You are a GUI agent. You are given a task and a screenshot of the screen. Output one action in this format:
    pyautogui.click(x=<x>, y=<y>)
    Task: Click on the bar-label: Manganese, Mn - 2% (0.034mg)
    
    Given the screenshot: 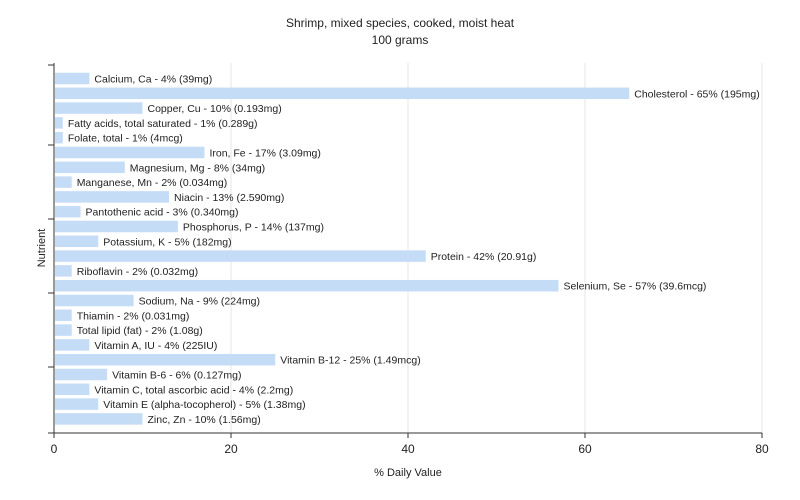 What is the action you would take?
    pyautogui.click(x=152, y=183)
    